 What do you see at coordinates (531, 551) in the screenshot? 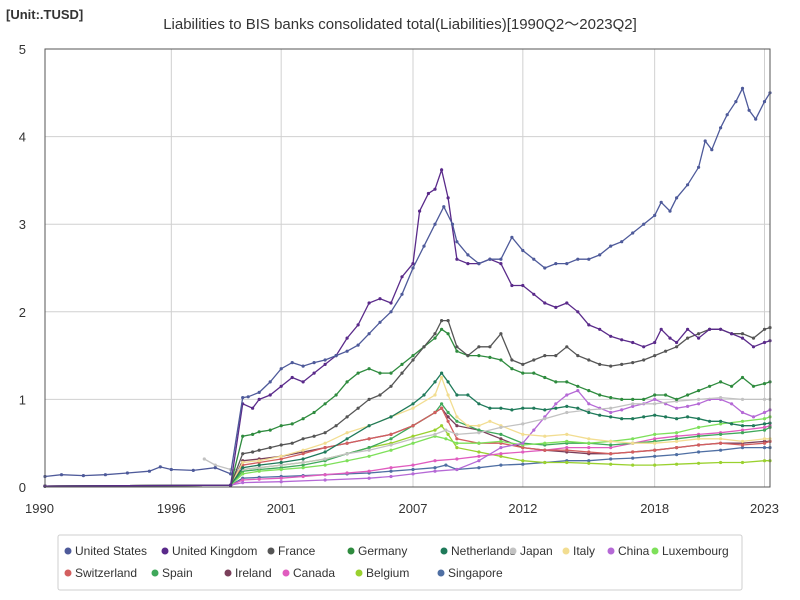
I see `legend-item-japan: Japan` at bounding box center [531, 551].